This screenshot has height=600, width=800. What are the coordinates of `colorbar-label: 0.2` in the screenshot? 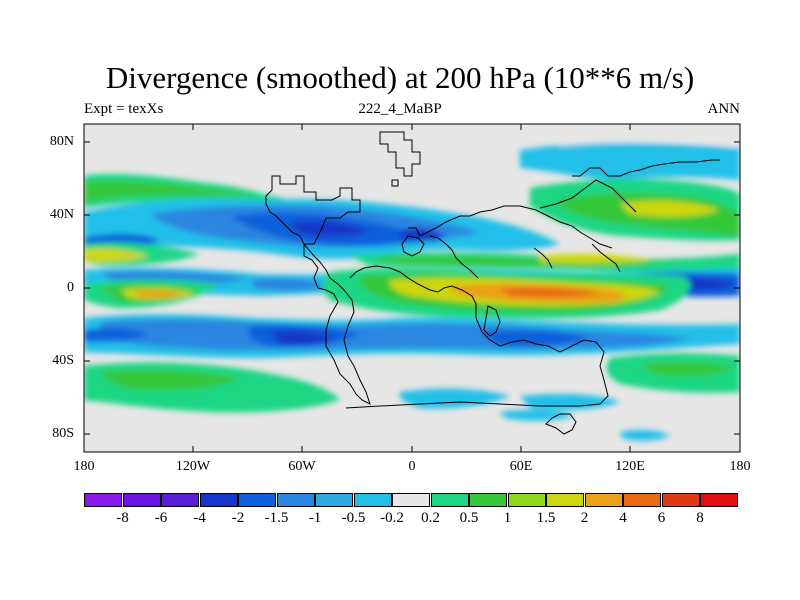 It's located at (430, 518).